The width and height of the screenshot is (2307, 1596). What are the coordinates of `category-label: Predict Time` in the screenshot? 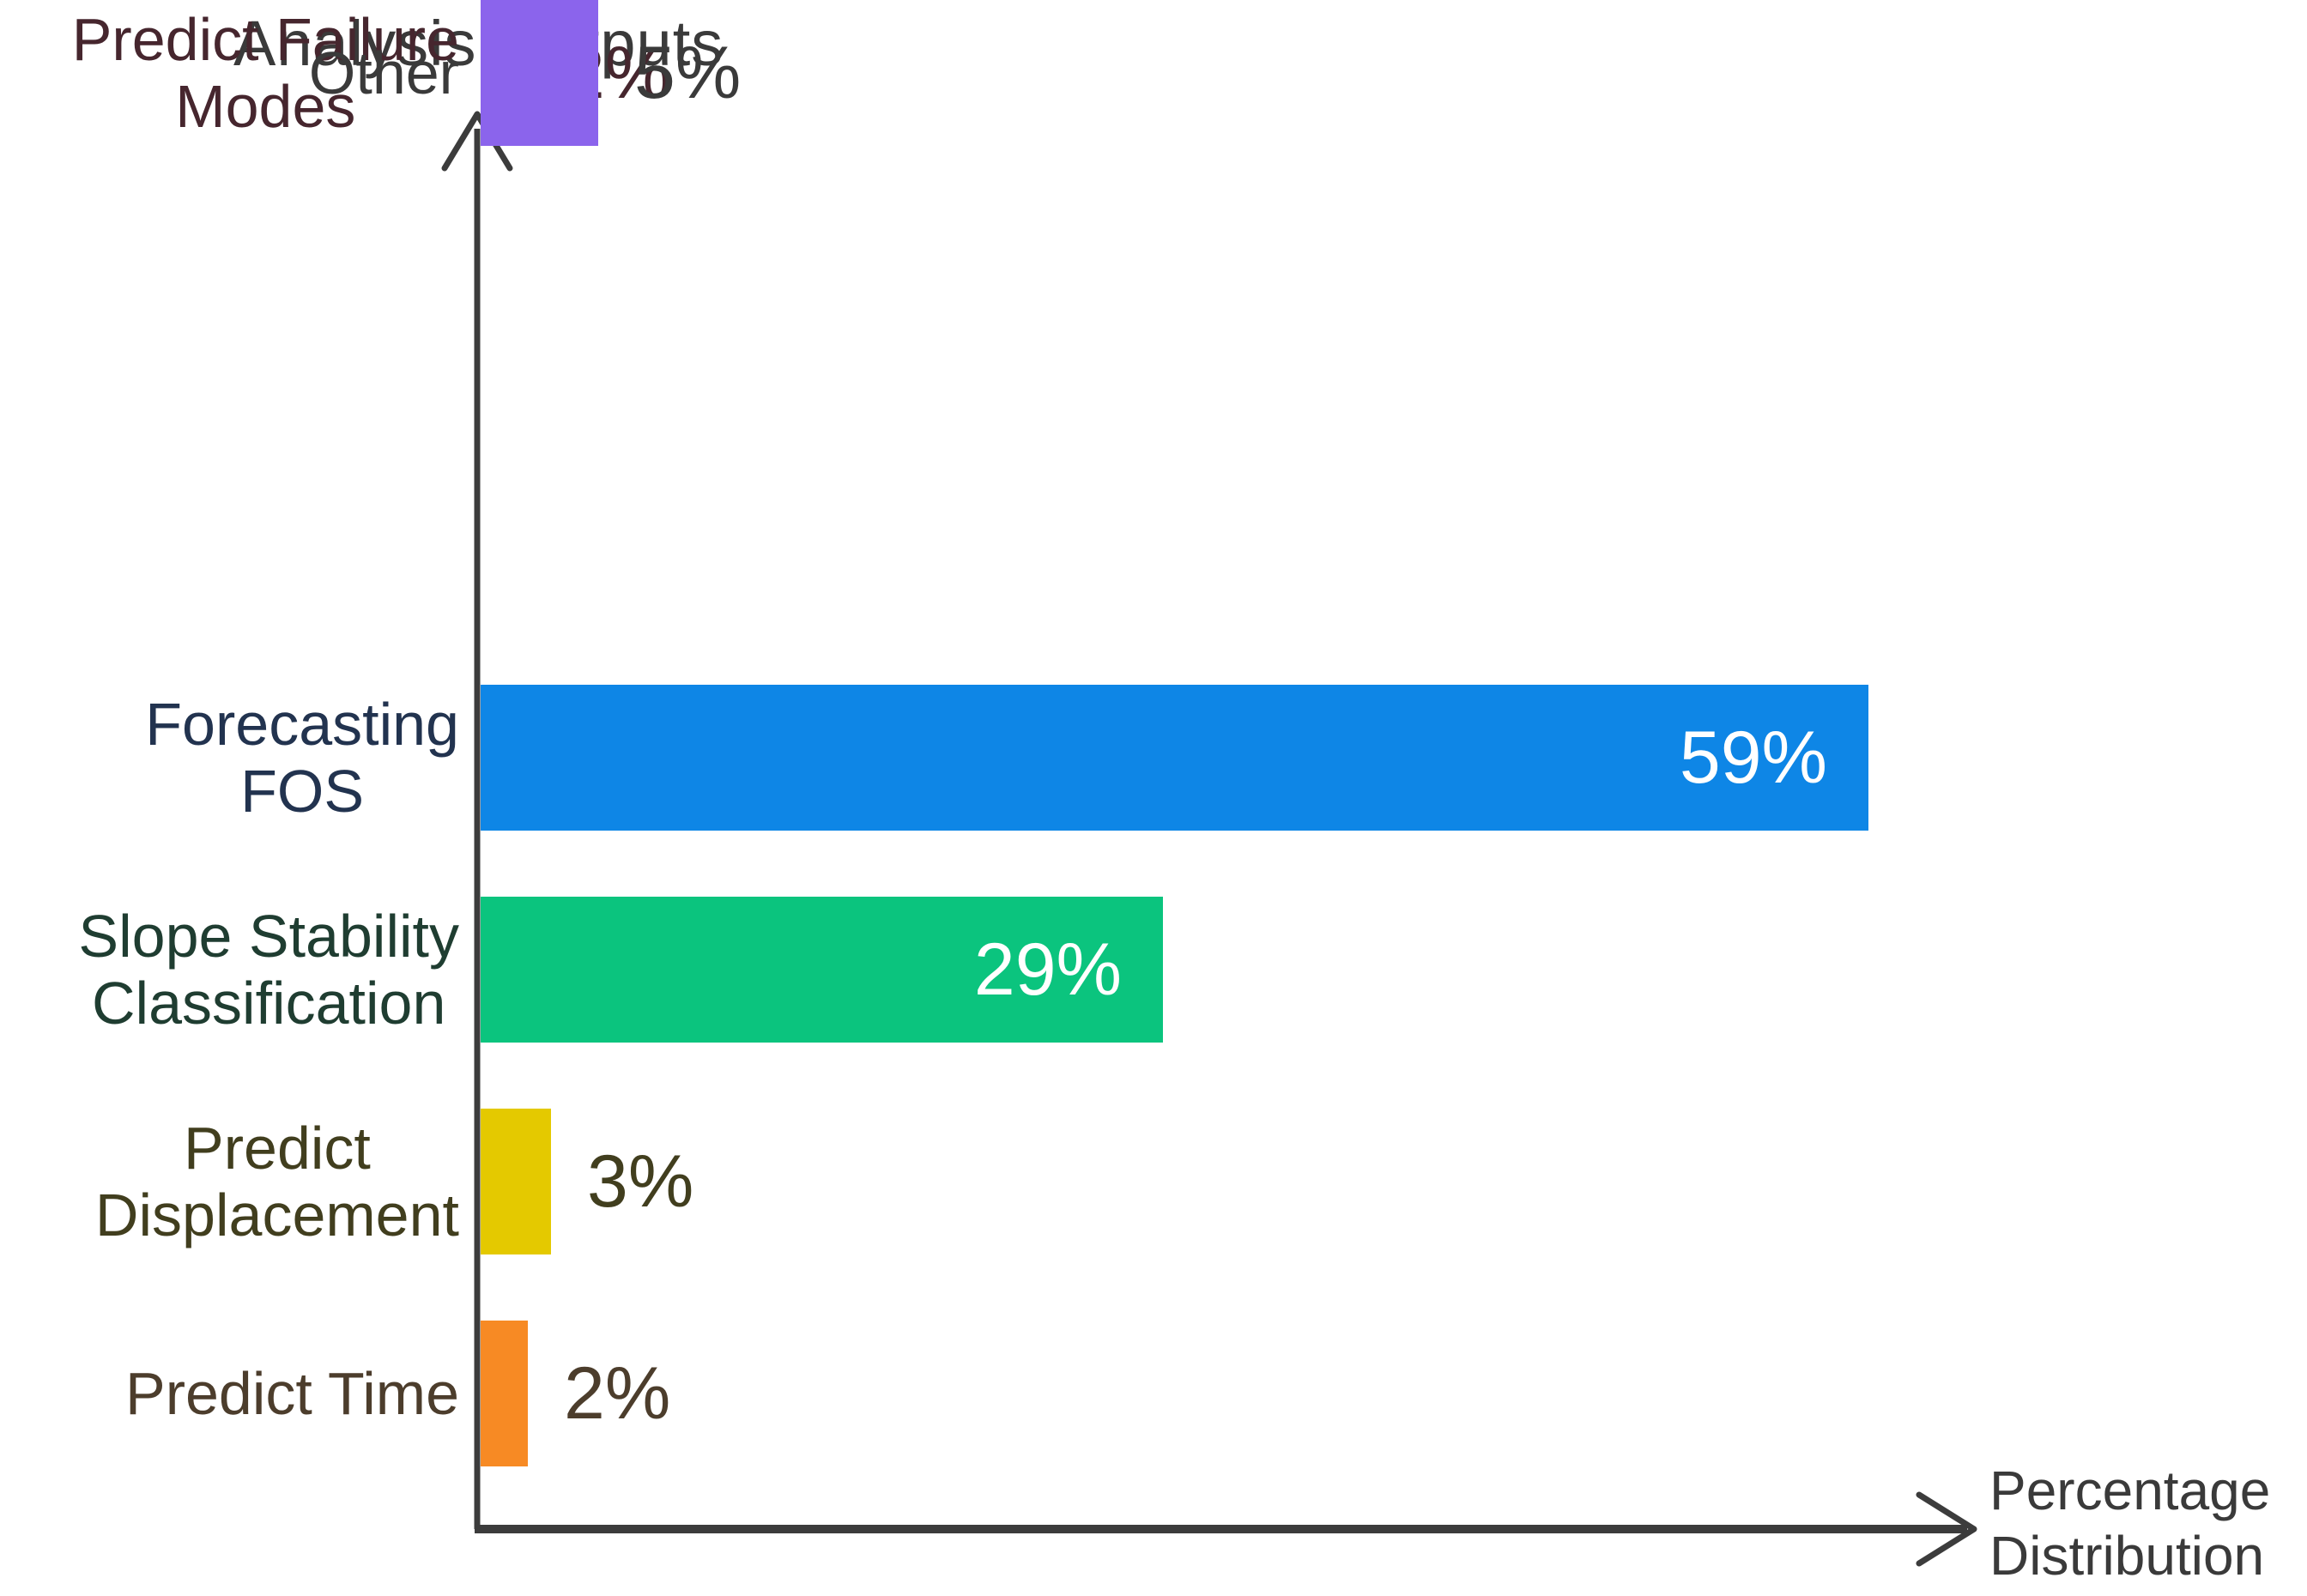 It's located at (292, 1393).